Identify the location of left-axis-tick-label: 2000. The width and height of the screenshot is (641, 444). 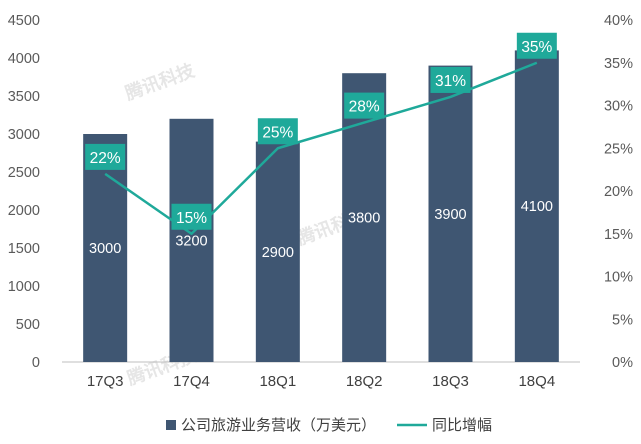
(24, 211).